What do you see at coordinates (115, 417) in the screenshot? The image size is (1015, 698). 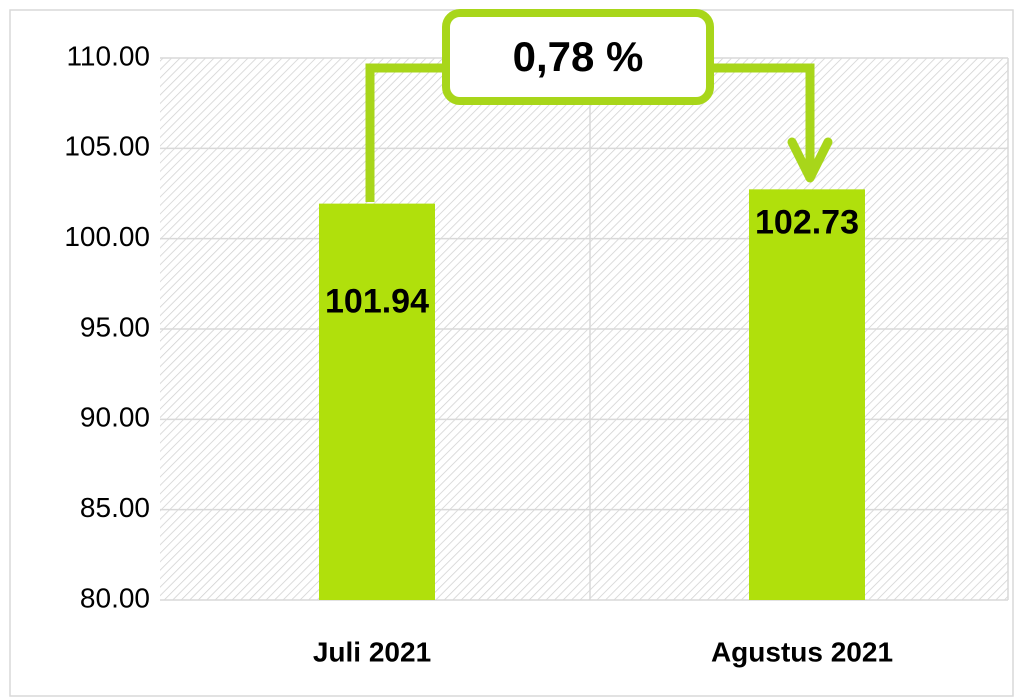 I see `y-tick-label: 90.00` at bounding box center [115, 417].